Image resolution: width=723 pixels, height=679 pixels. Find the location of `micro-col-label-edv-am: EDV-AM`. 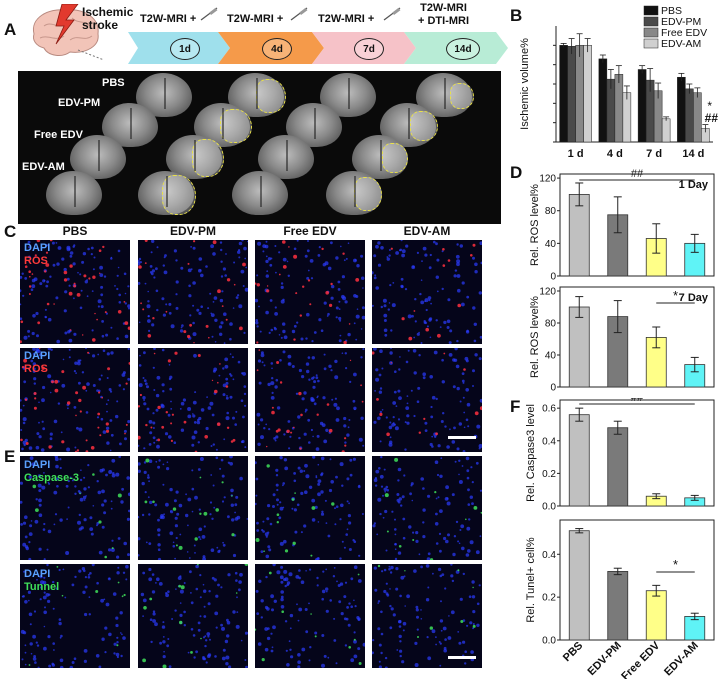

micro-col-label-edv-am: EDV-AM is located at coordinates (427, 231).